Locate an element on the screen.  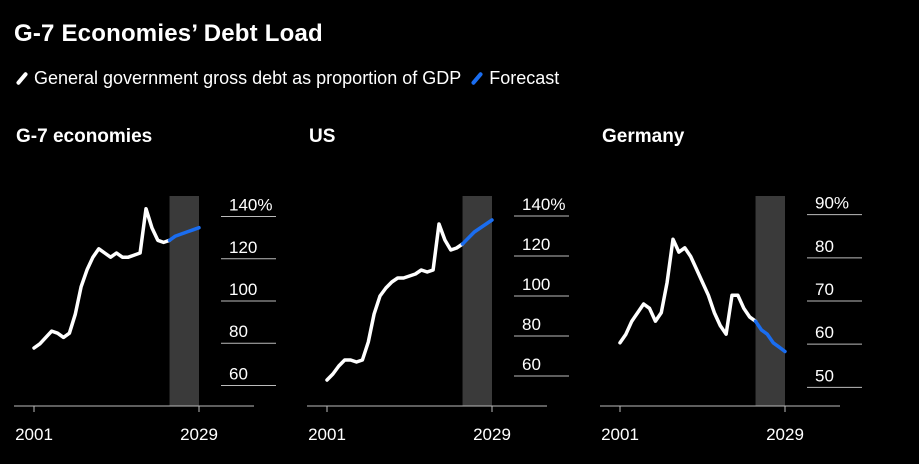
legend-swatch-actual is located at coordinates (22, 78).